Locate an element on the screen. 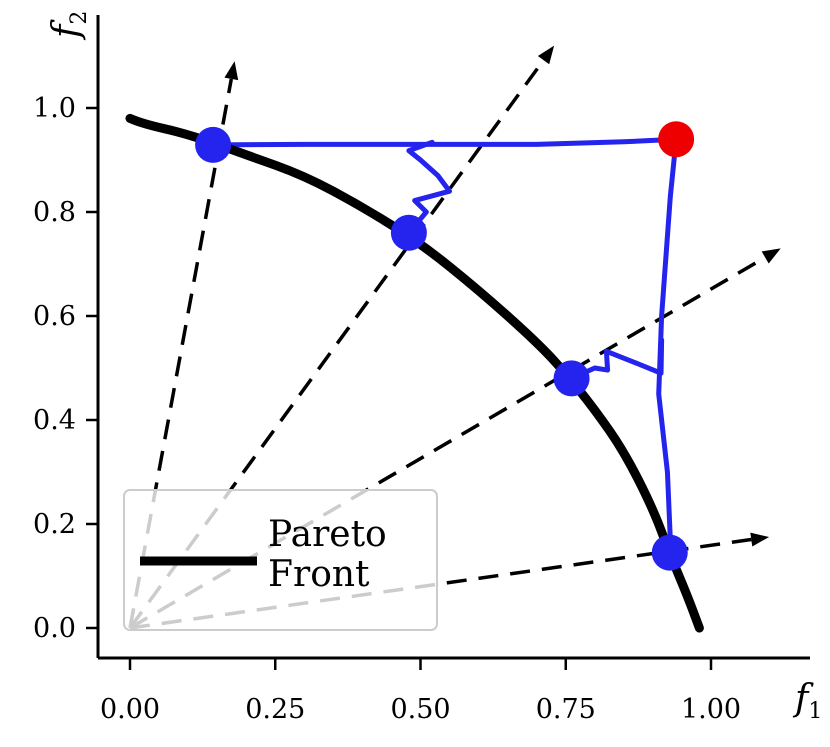 Image resolution: width=830 pixels, height=747 pixels. y-tick-label-1: 0.0 is located at coordinates (54, 628).